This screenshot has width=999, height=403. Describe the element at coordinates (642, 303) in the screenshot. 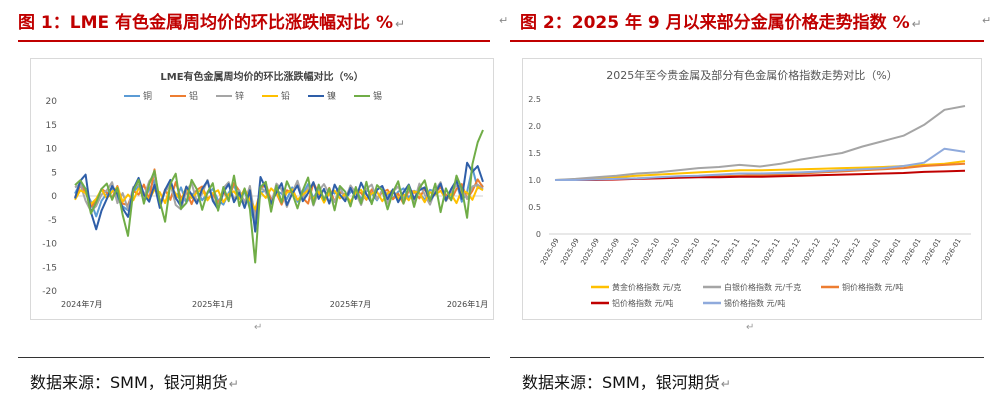

I see `legend-label: 铝价格指数 元/吨` at that location.